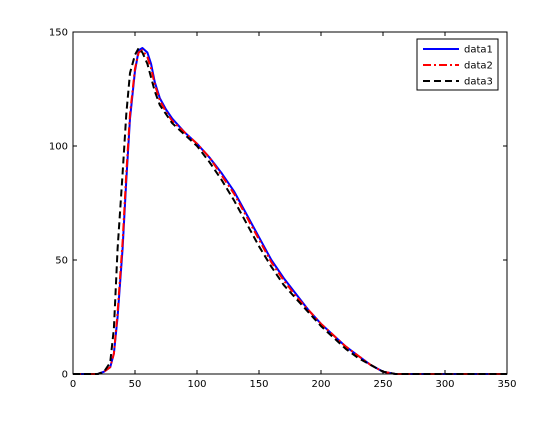 Image resolution: width=560 pixels, height=425 pixels. I want to click on x-tick-label: 0, so click(73, 384).